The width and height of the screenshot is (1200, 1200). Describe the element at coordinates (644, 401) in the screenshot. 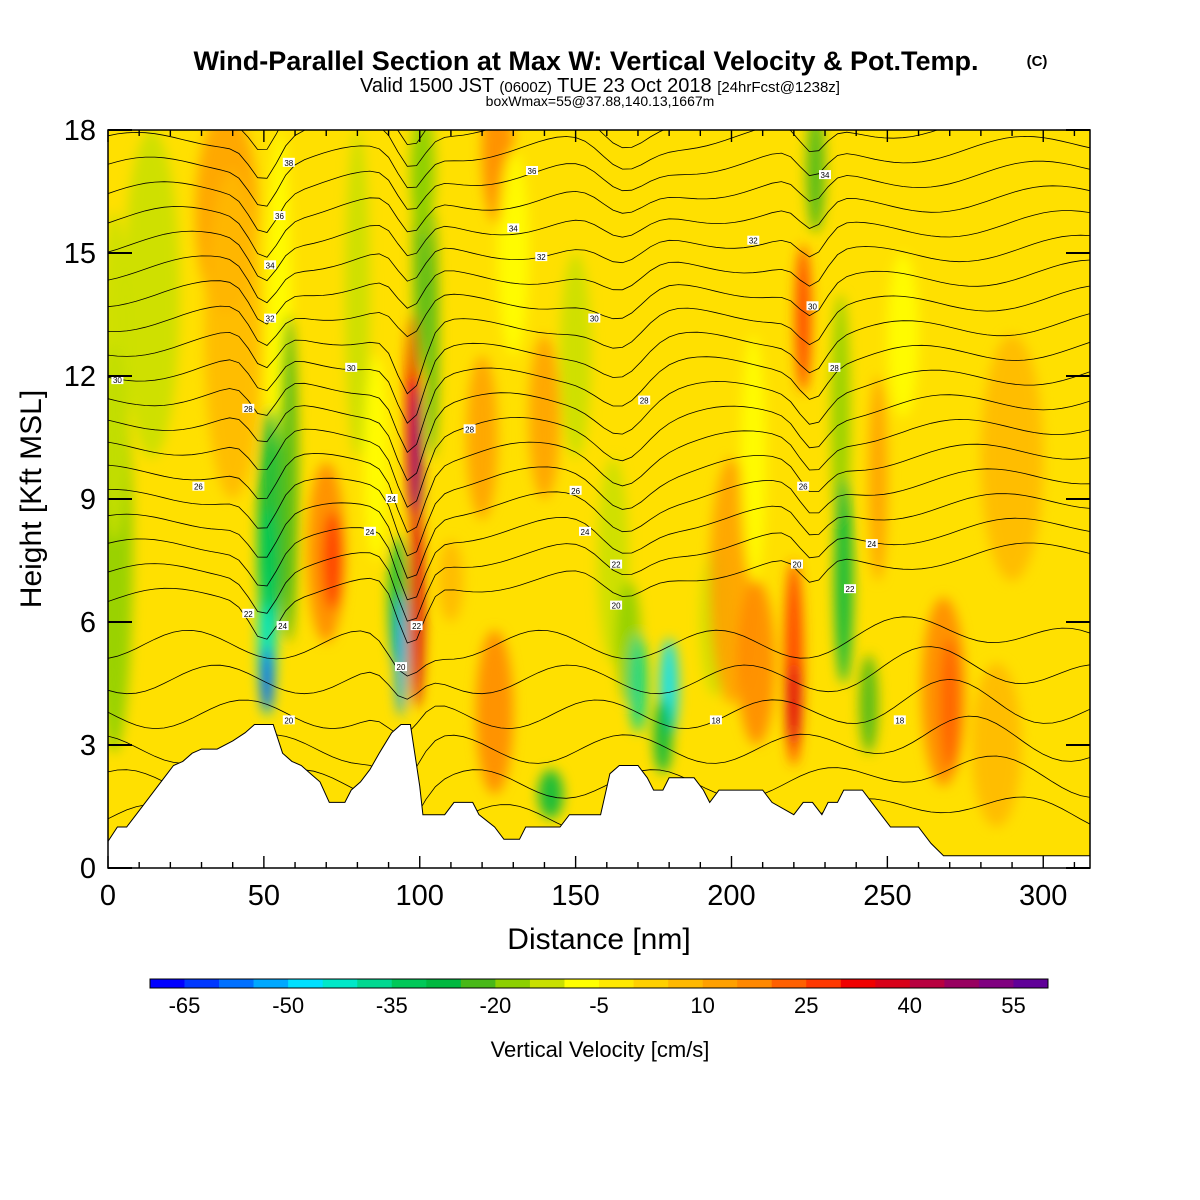

I see `contour-label: 28` at that location.